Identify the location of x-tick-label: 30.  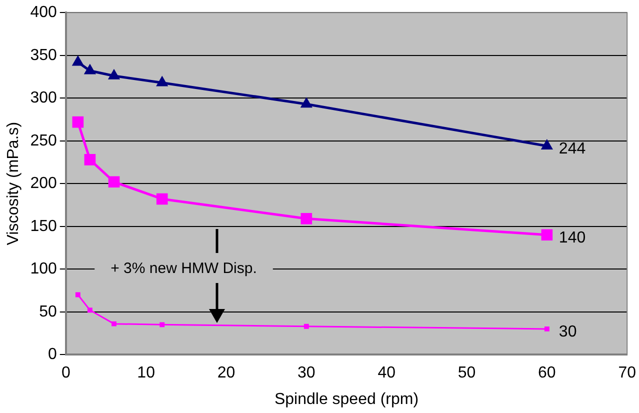
(307, 373).